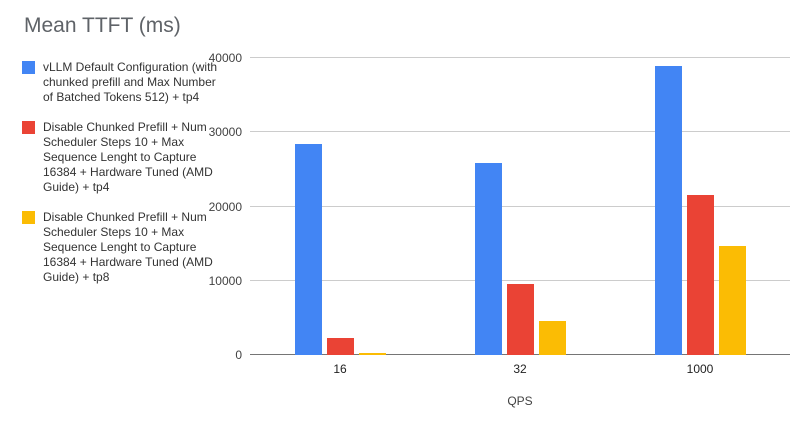 This screenshot has height=430, width=810. I want to click on chart-title: Mean TTFT (ms), so click(102, 25).